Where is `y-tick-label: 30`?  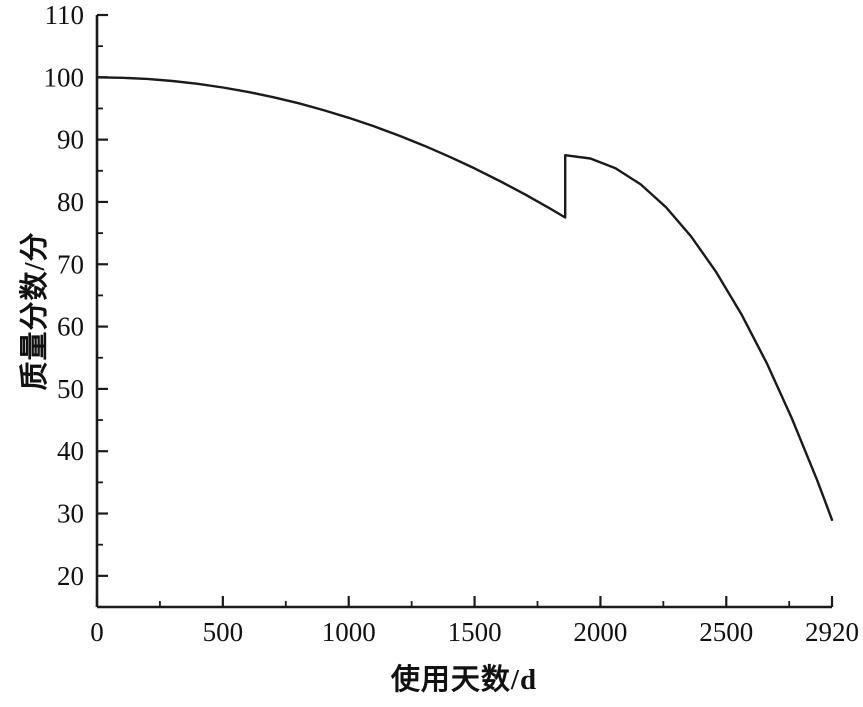
y-tick-label: 30 is located at coordinates (70, 514).